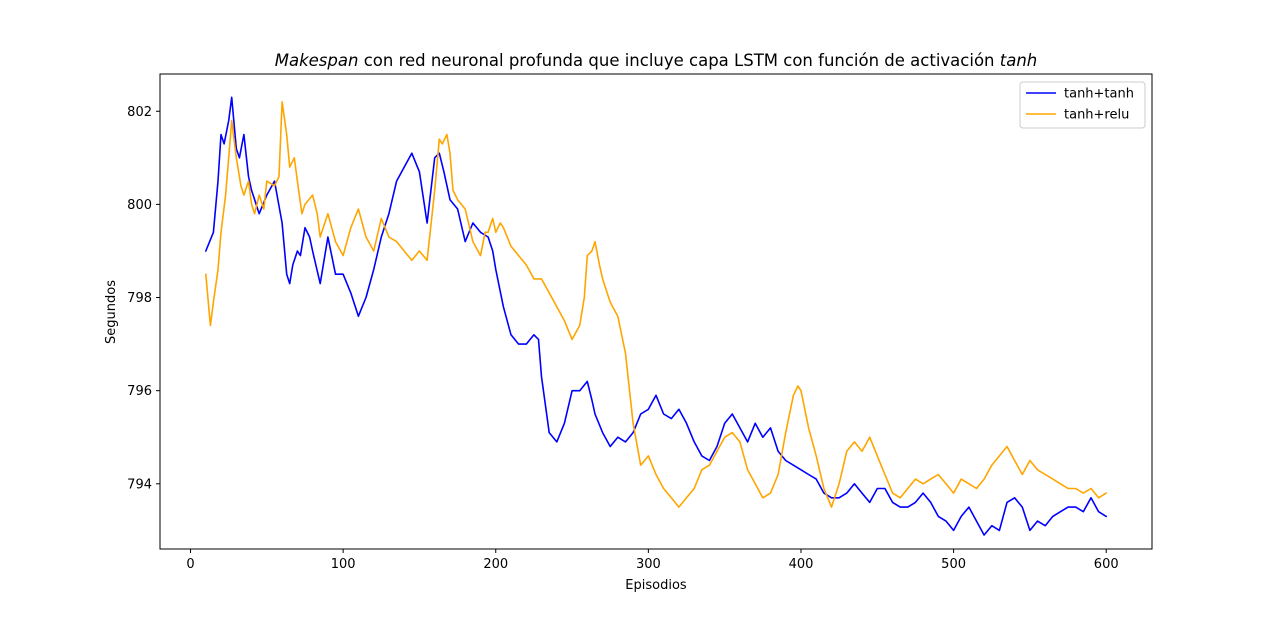 Image resolution: width=1280 pixels, height=617 pixels. I want to click on x-tick-label: 600, so click(1106, 564).